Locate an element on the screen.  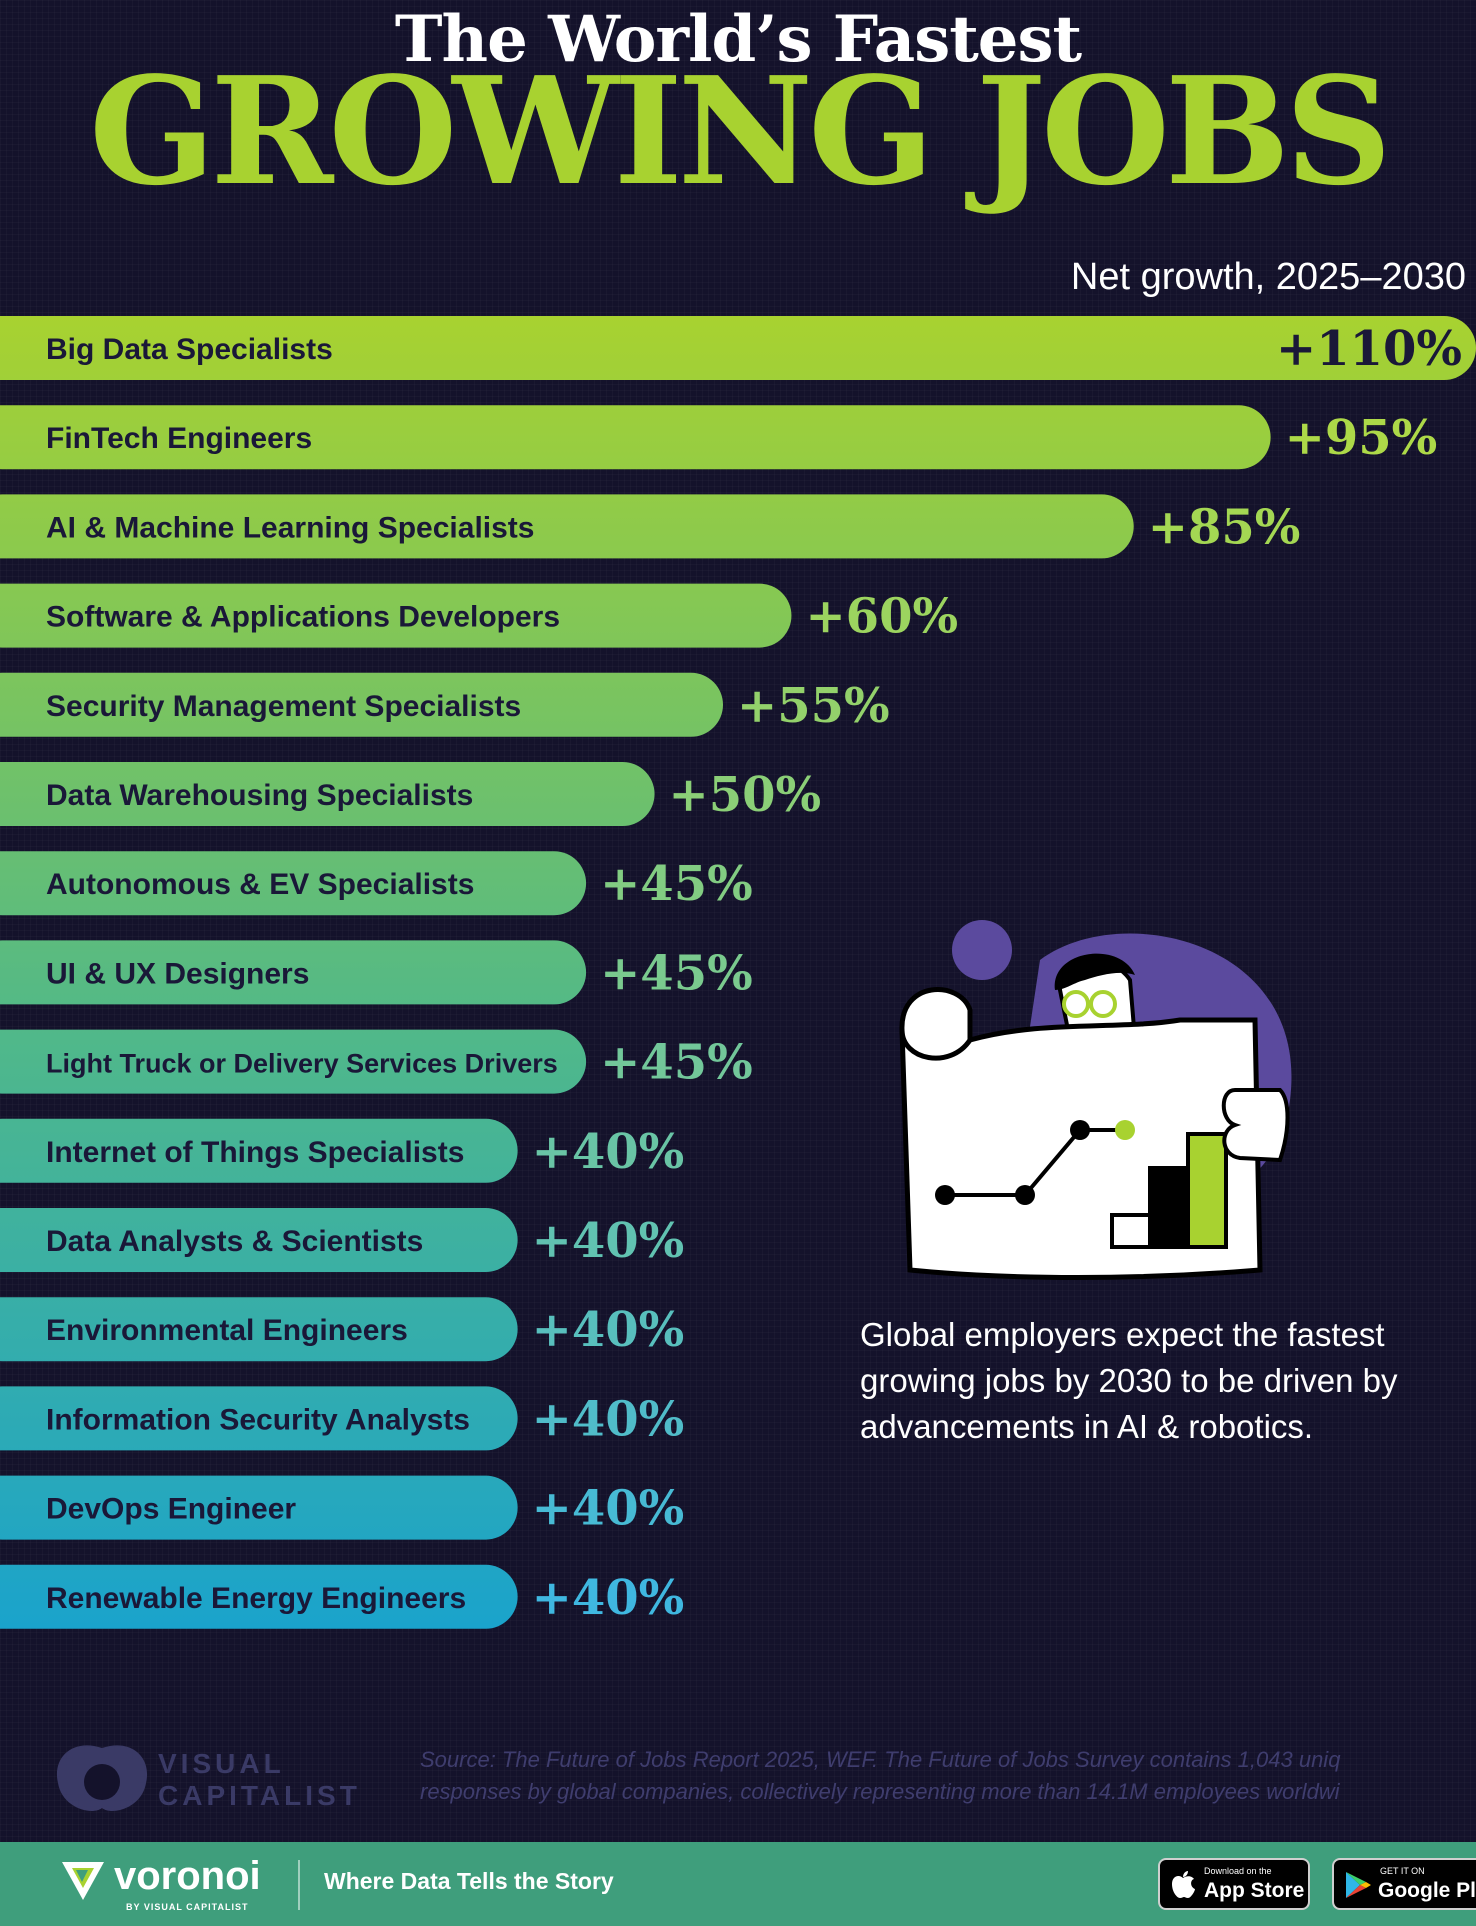
chart-subtitle: Net growth, 2025–2030 is located at coordinates (1268, 277).